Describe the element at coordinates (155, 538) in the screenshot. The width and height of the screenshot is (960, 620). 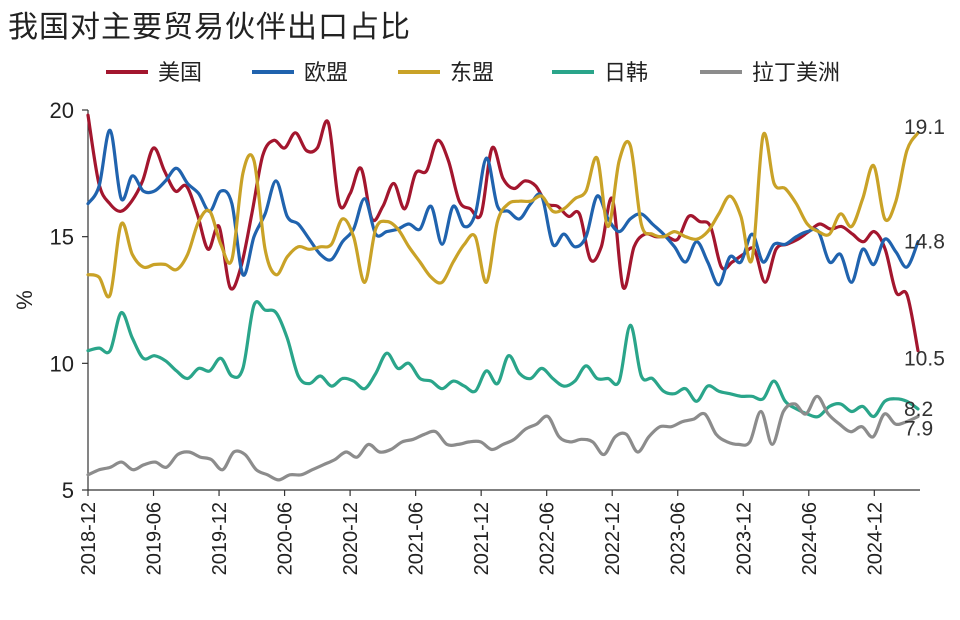
I see `x-tick-label: 2019-06` at that location.